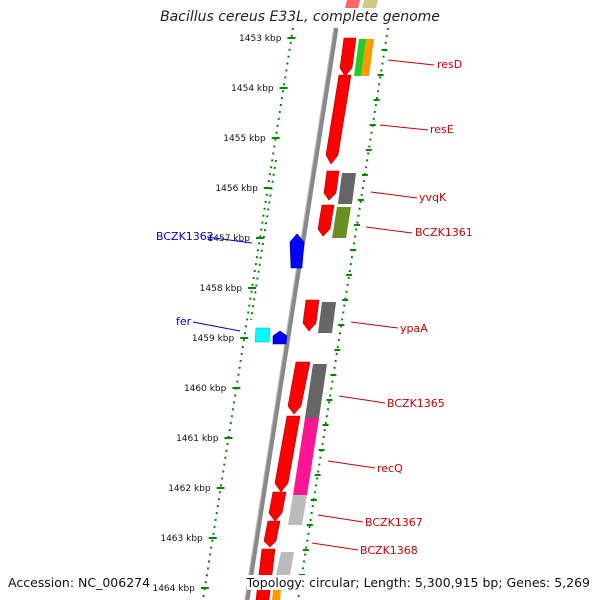 The height and width of the screenshot is (600, 600). I want to click on gene-fer, so click(280, 337).